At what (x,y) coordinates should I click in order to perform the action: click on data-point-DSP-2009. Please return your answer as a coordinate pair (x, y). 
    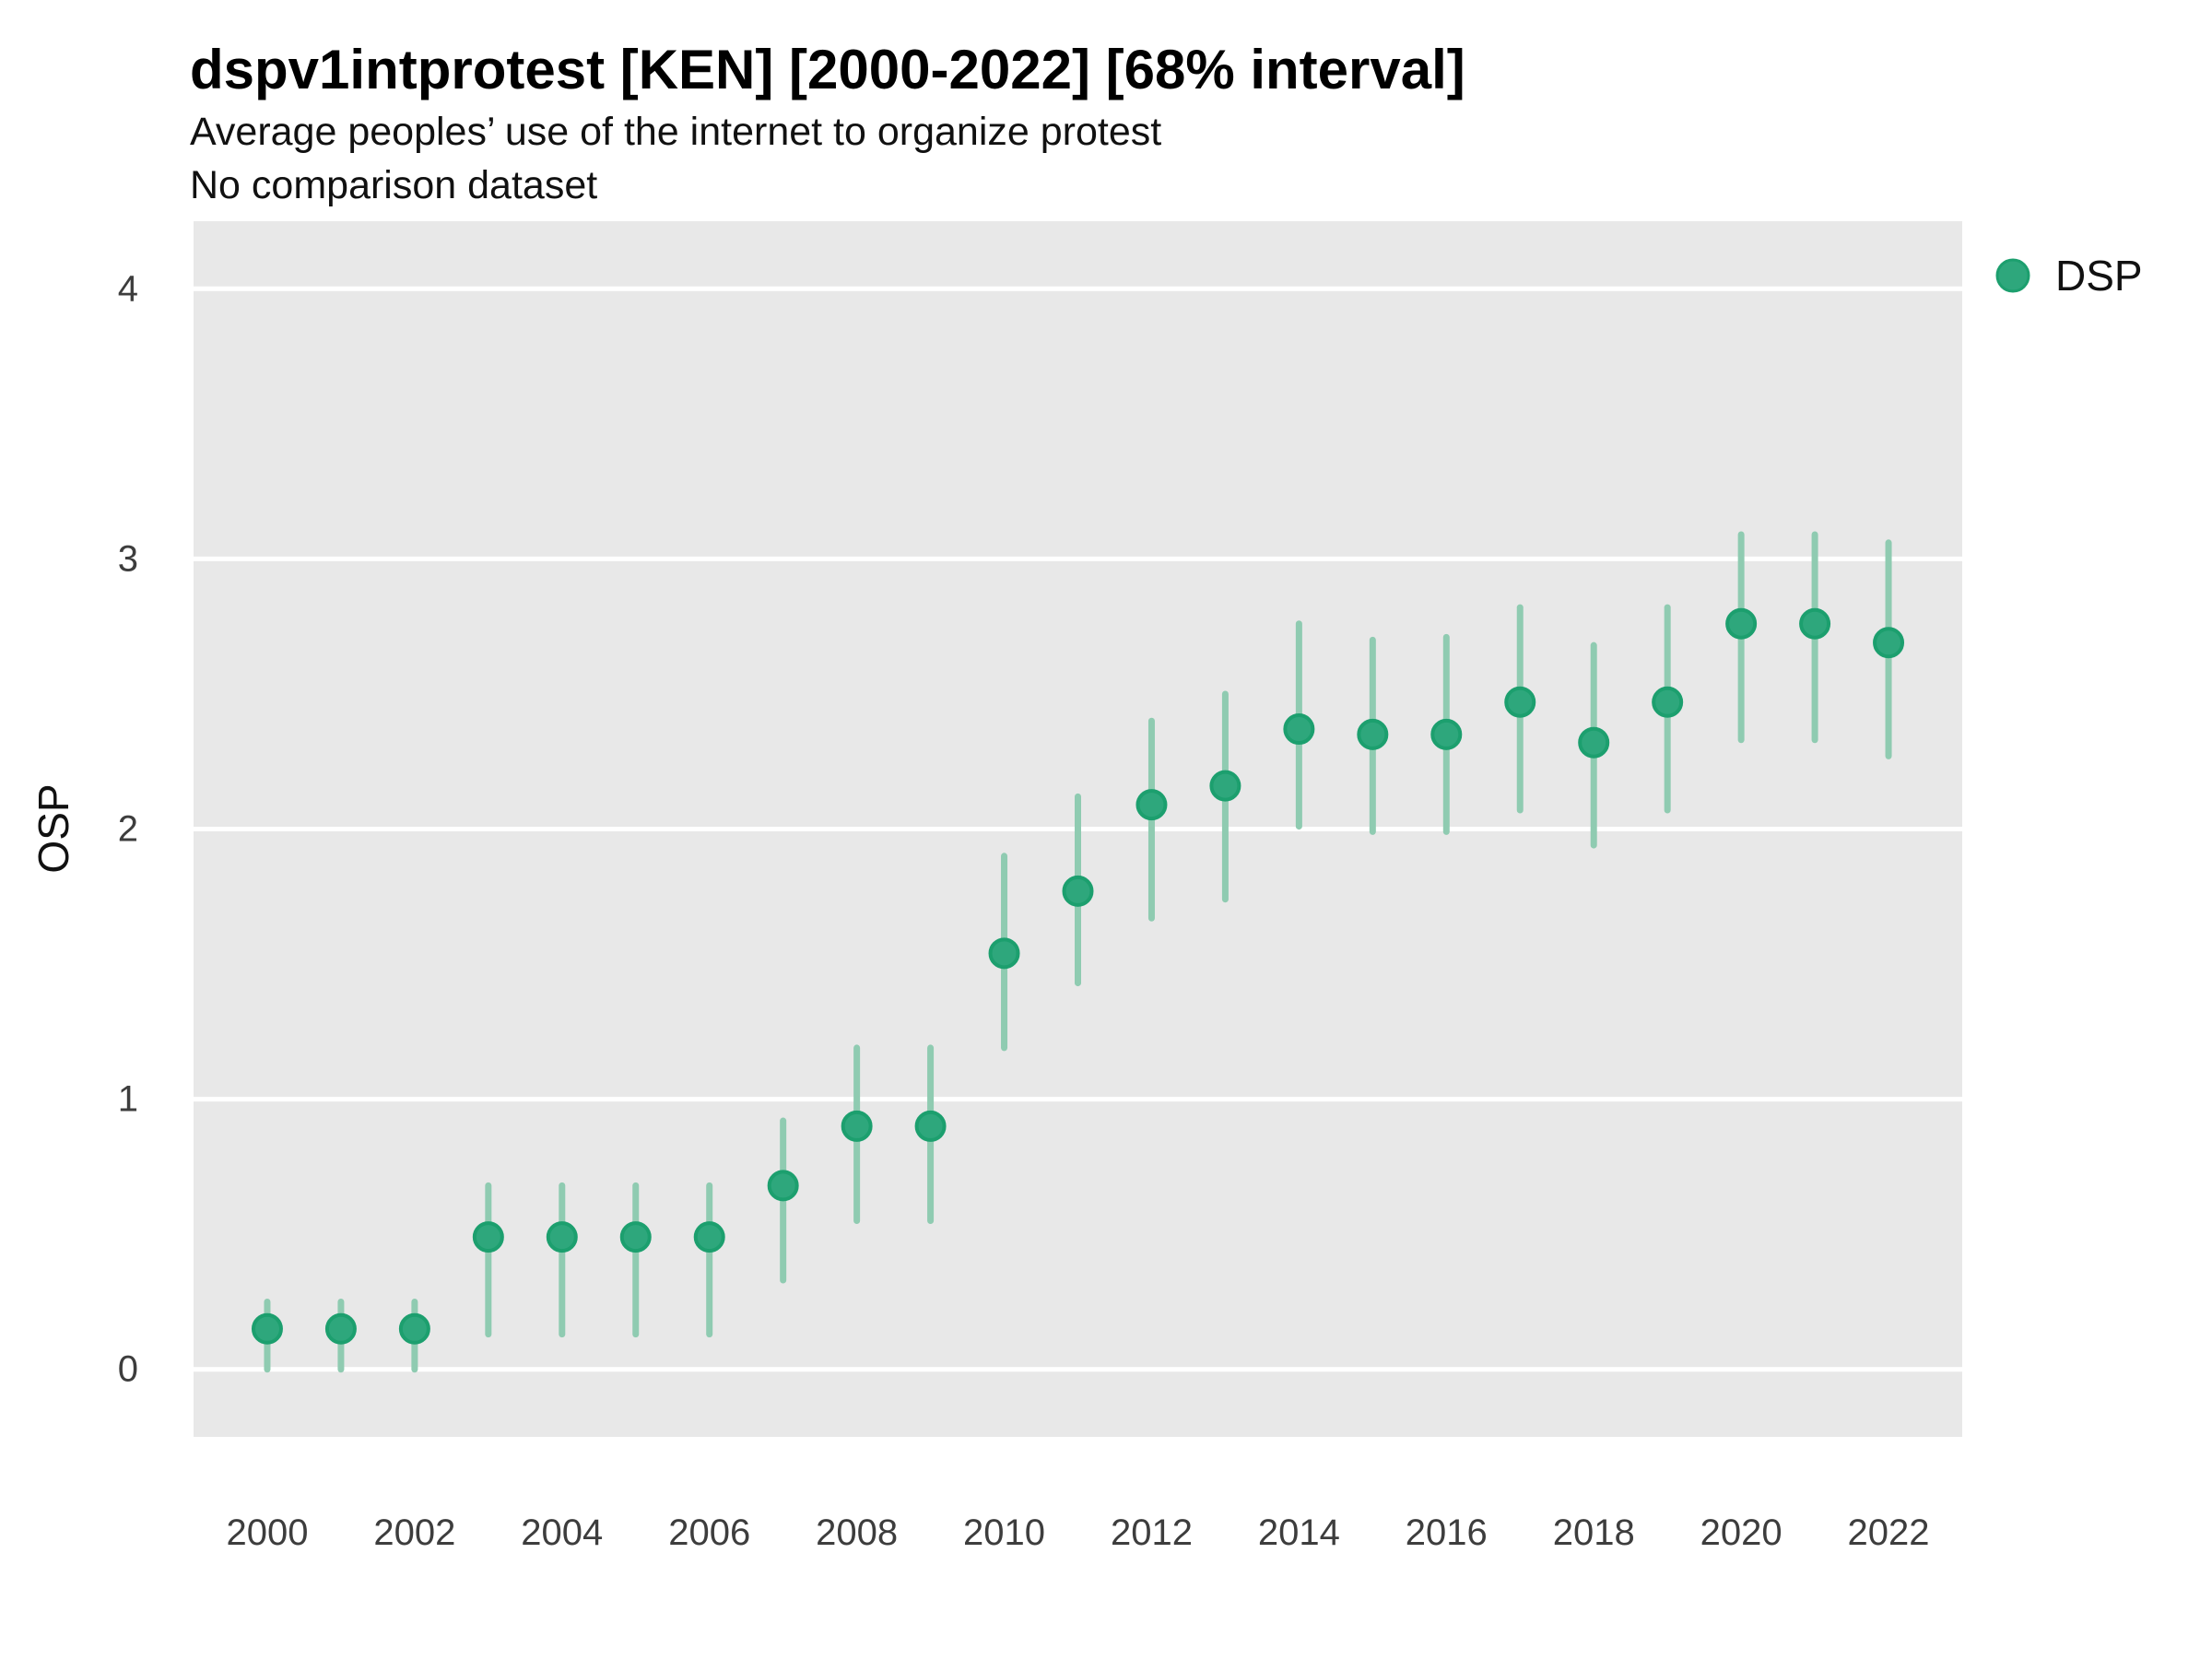
    Looking at the image, I should click on (930, 1126).